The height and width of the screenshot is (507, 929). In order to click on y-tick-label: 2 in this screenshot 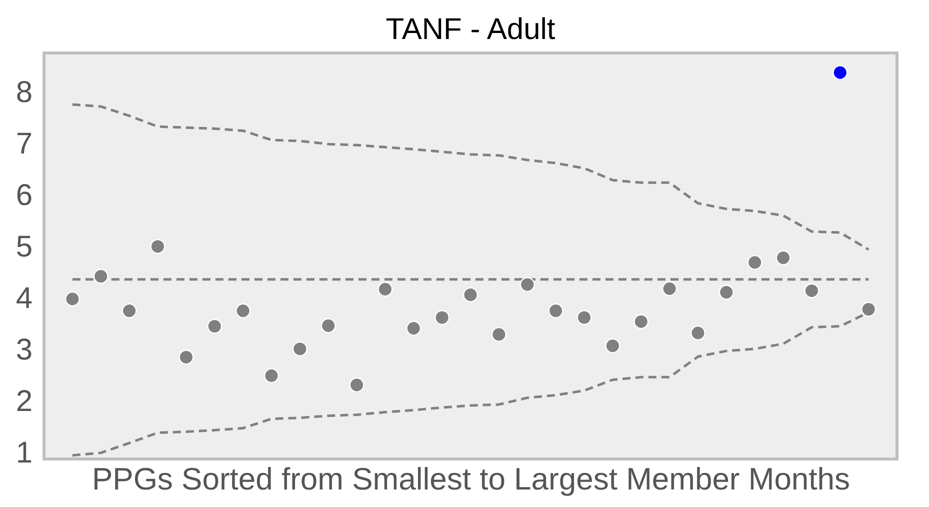, I will do `click(24, 401)`.